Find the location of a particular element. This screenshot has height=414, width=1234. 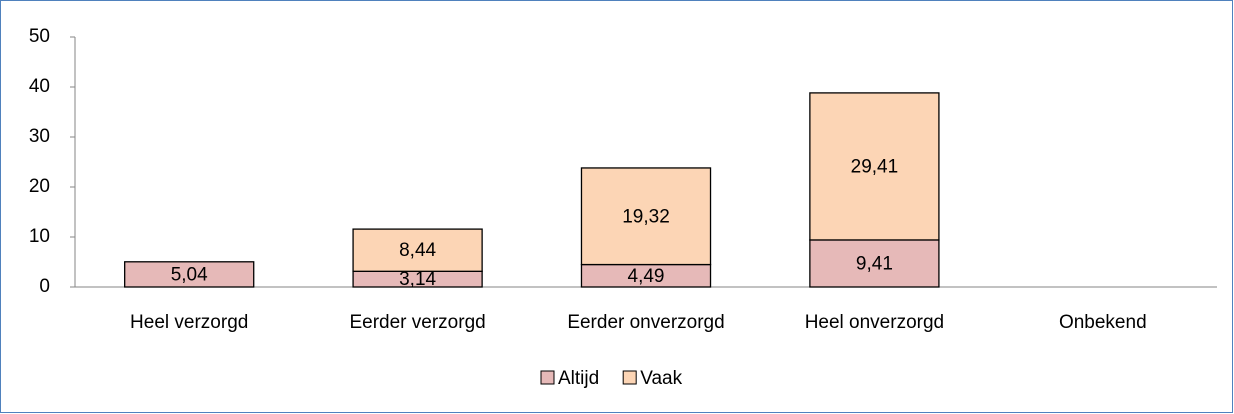

x-tick-label: Heel verzorgd is located at coordinates (189, 322).